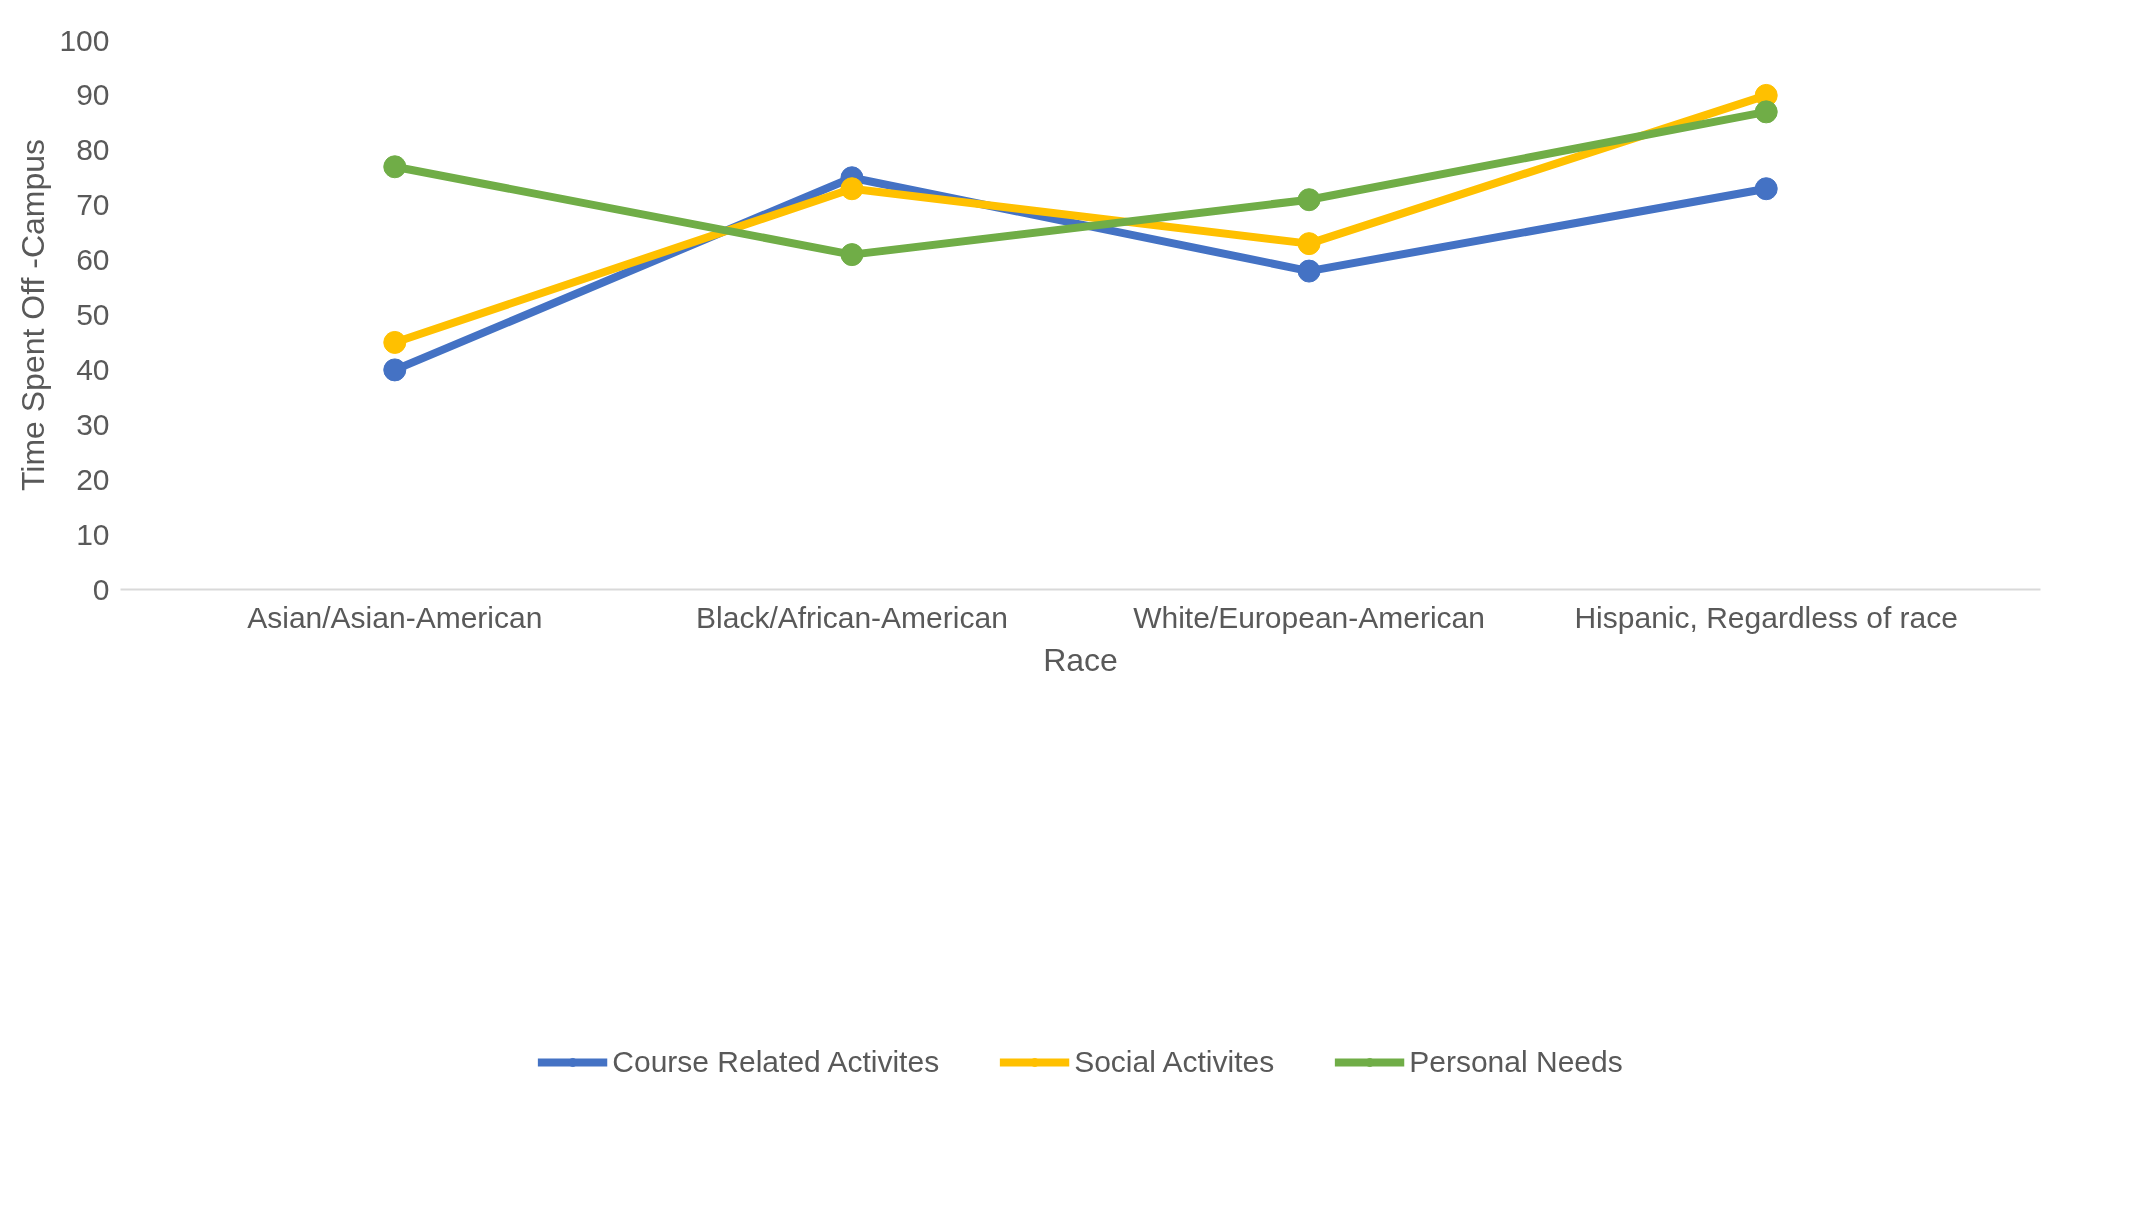 The height and width of the screenshot is (1232, 2139). Describe the element at coordinates (1766, 617) in the screenshot. I see `x-tick-label: Hispanic, Regardless of race` at that location.